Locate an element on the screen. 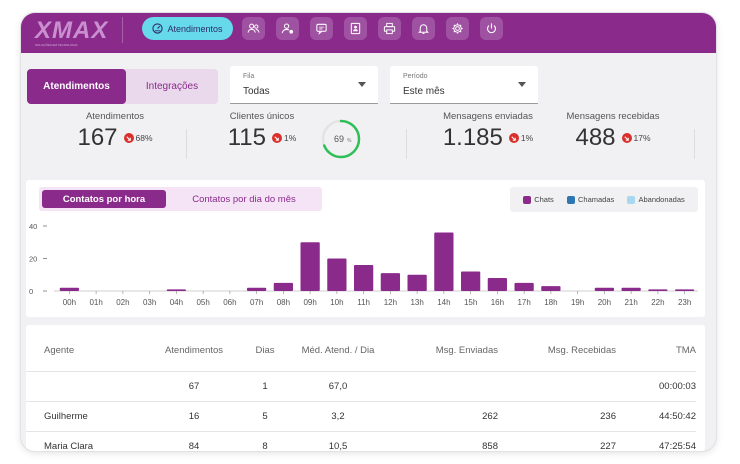 The height and width of the screenshot is (464, 740). col-msg-recebidas: Msg. Recebidas is located at coordinates (581, 351).